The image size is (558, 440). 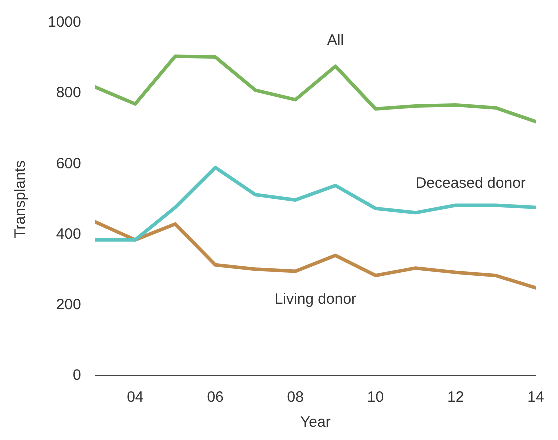 I want to click on series-label: Living donor, so click(x=315, y=299).